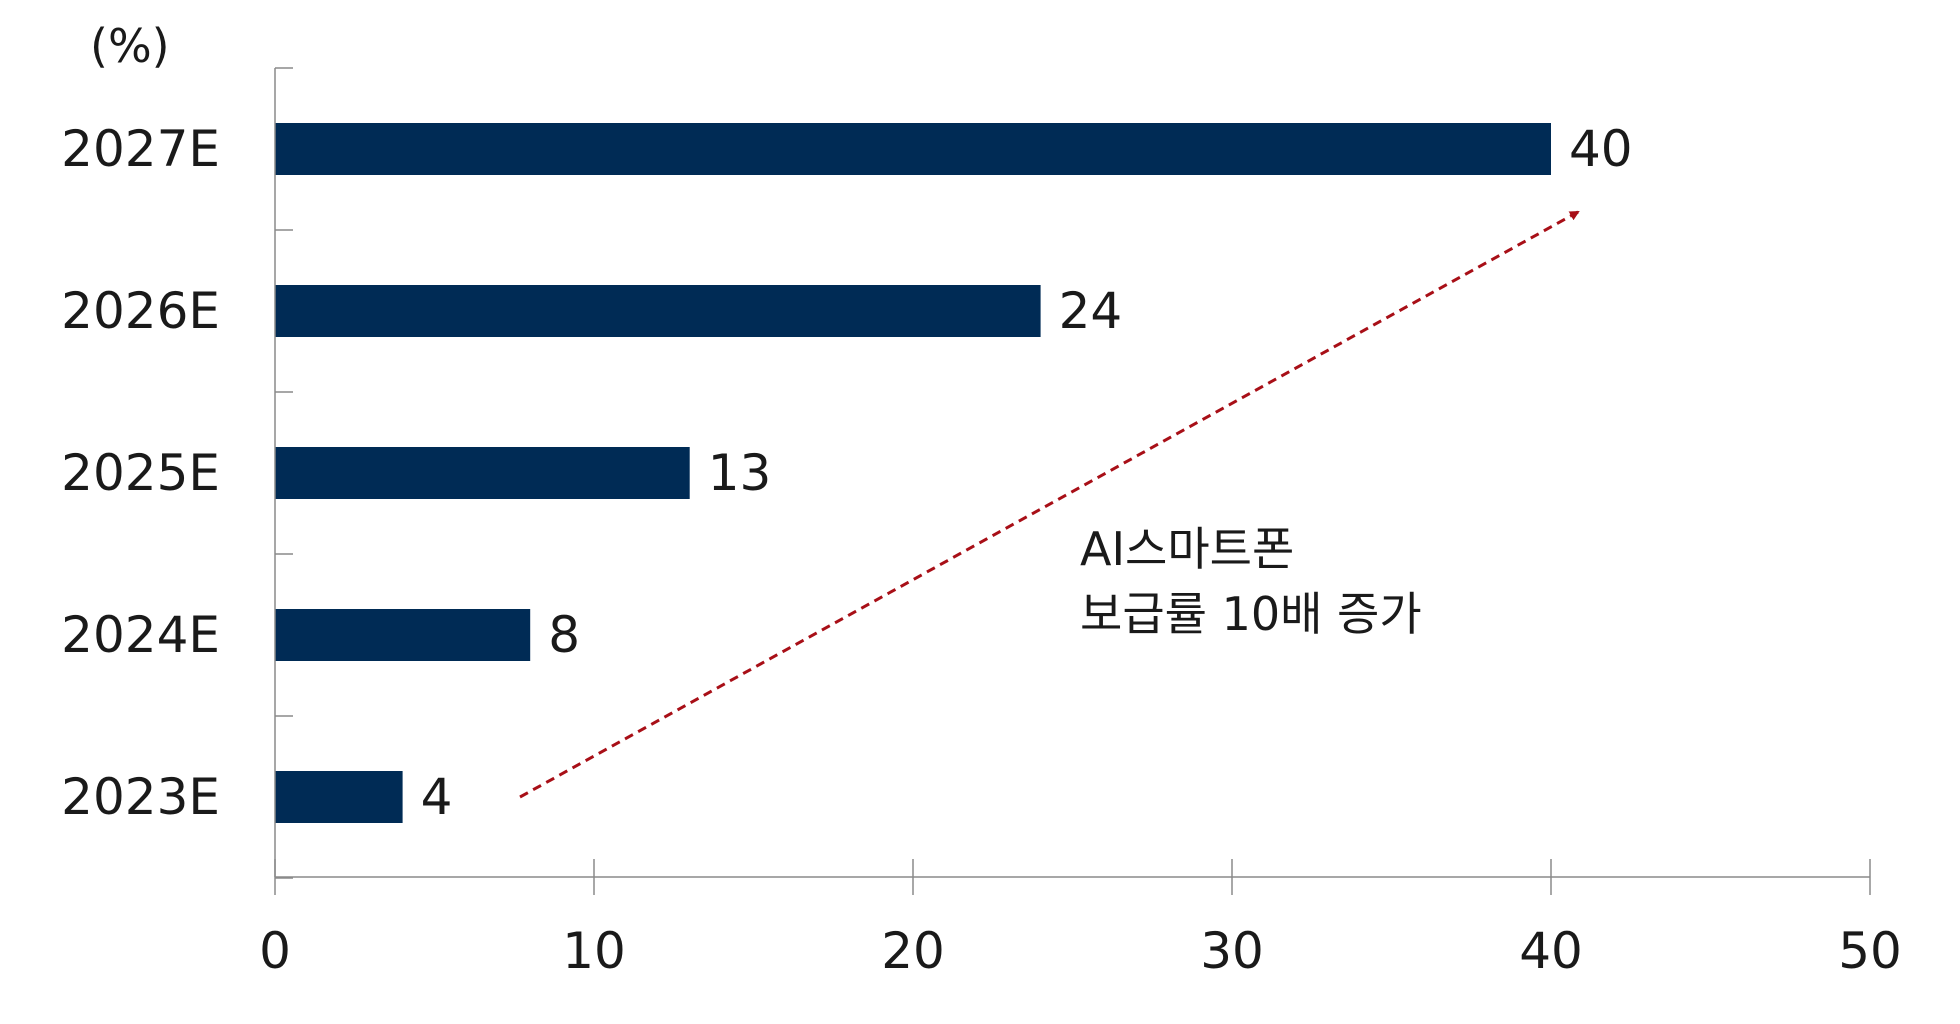 This screenshot has height=1024, width=1960. What do you see at coordinates (140, 797) in the screenshot?
I see `category-label-2023E: 2023E` at bounding box center [140, 797].